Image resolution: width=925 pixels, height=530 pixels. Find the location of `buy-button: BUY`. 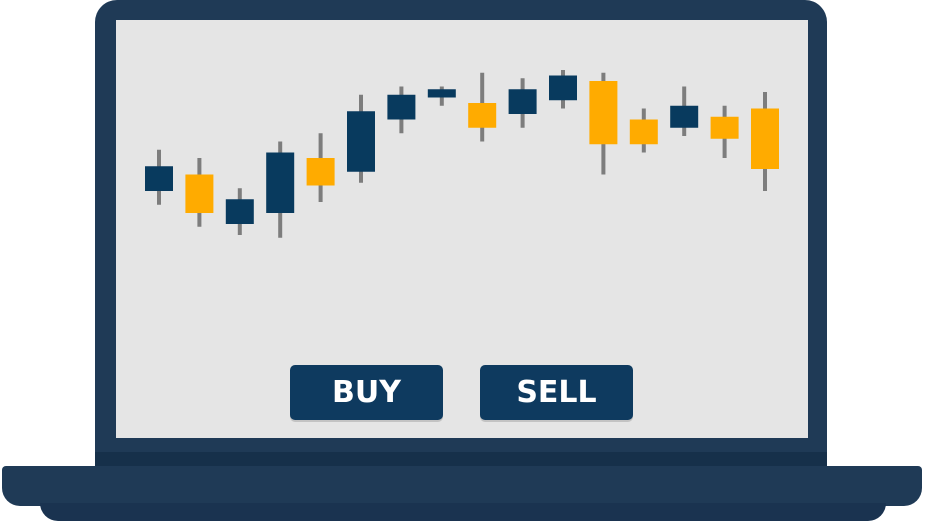

buy-button: BUY is located at coordinates (366, 392).